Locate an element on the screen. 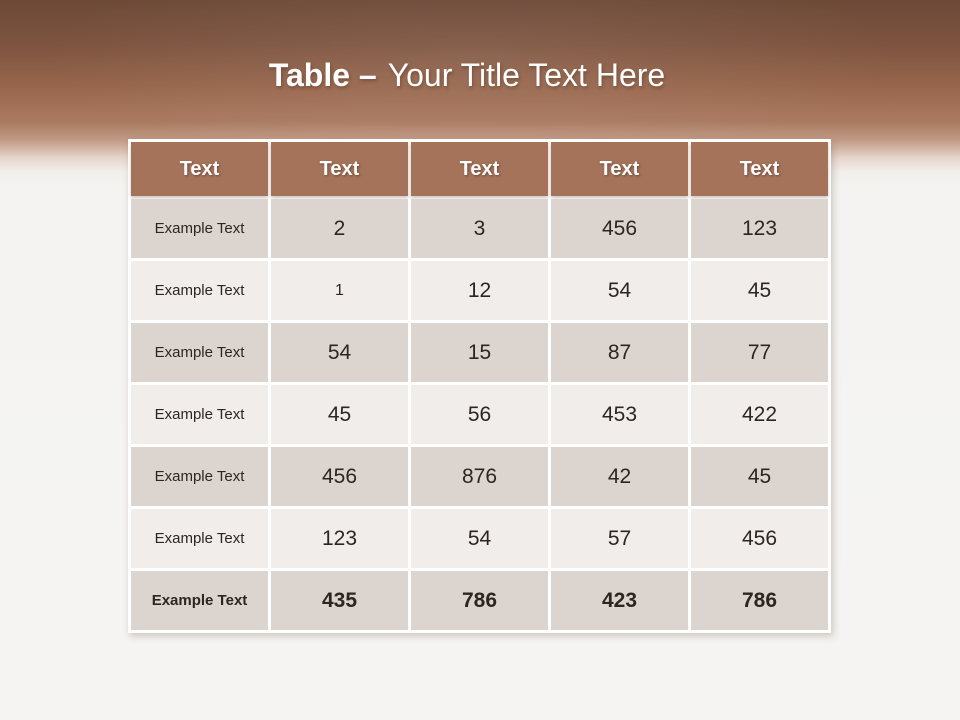 This screenshot has height=720, width=960. table-row: Example Text 45 56 453 422 is located at coordinates (479, 414).